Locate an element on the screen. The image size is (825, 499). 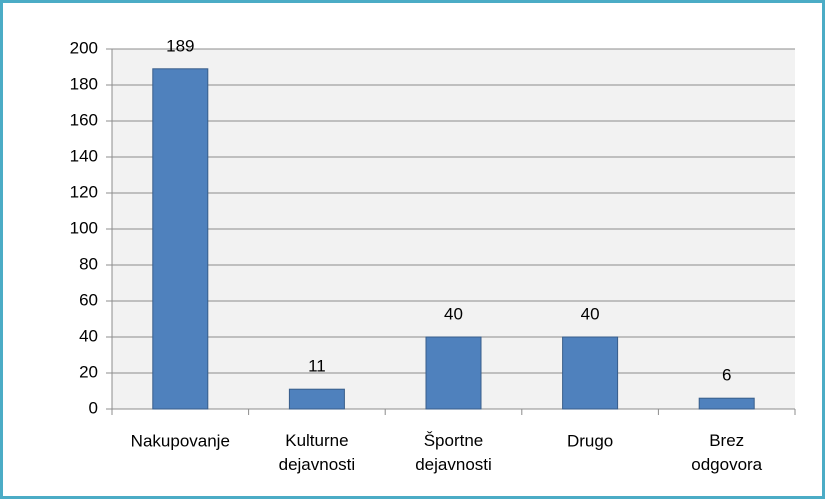
y-tick-label: 40 is located at coordinates (88, 335).